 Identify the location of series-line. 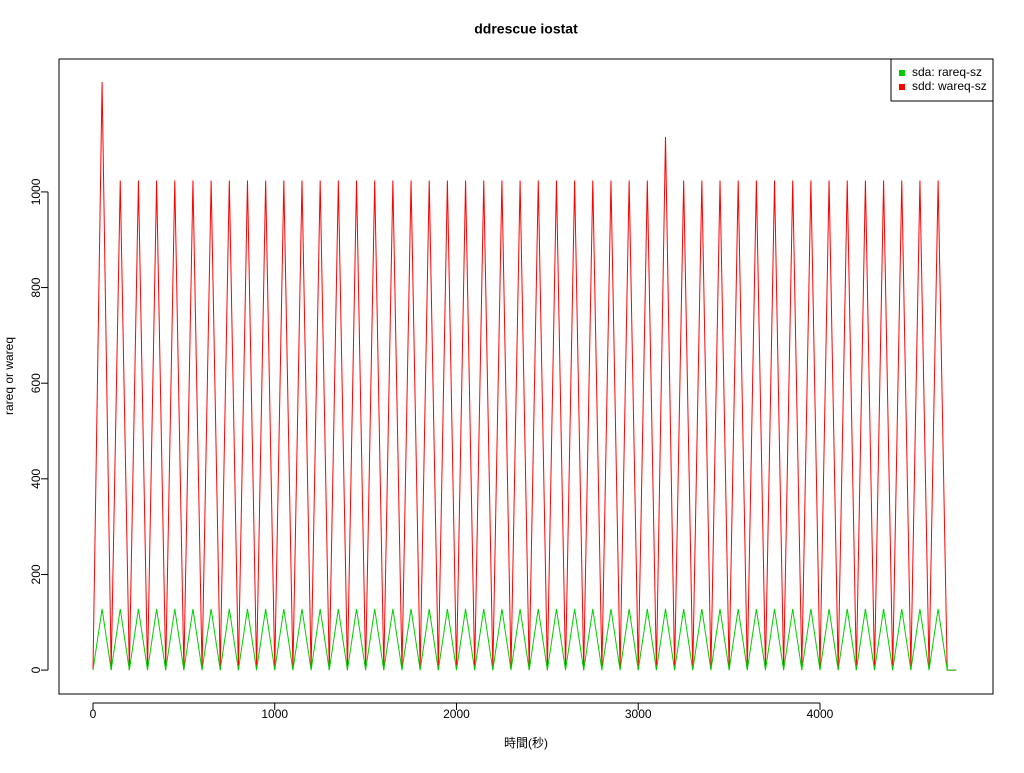
(524, 639).